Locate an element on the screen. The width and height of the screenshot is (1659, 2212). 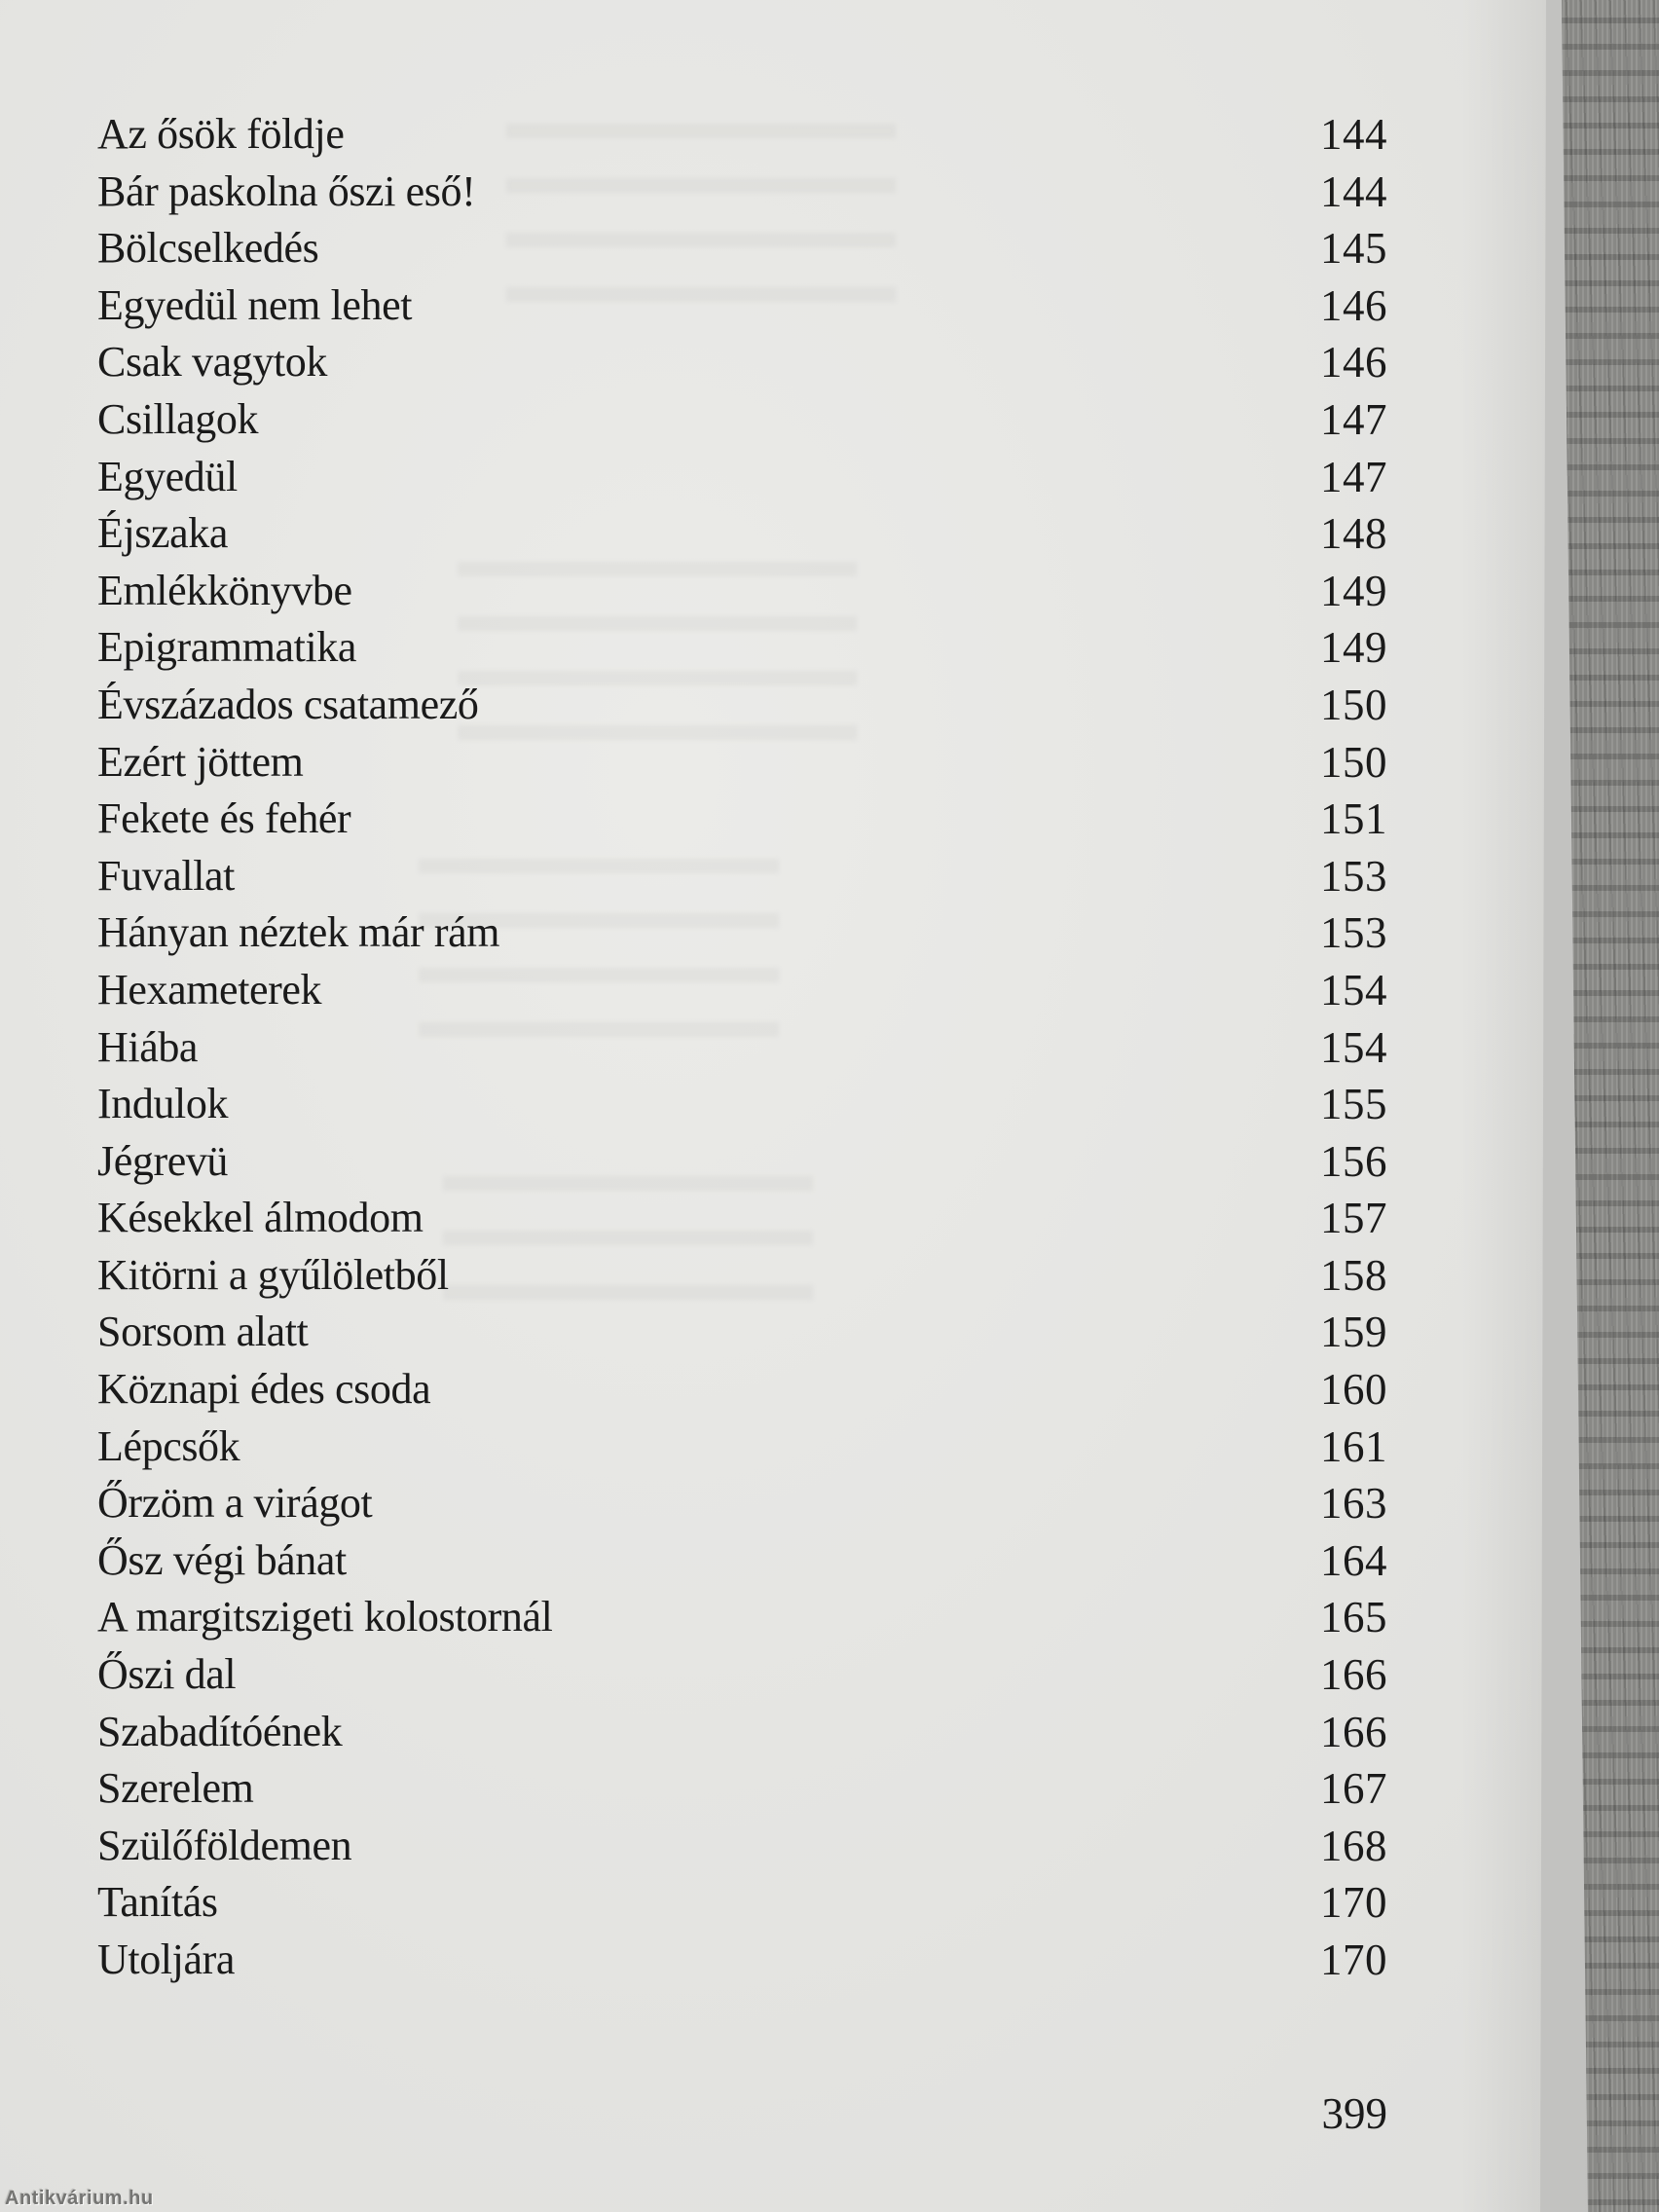
toc-row: Szülőföldemen 168 is located at coordinates (742, 1846).